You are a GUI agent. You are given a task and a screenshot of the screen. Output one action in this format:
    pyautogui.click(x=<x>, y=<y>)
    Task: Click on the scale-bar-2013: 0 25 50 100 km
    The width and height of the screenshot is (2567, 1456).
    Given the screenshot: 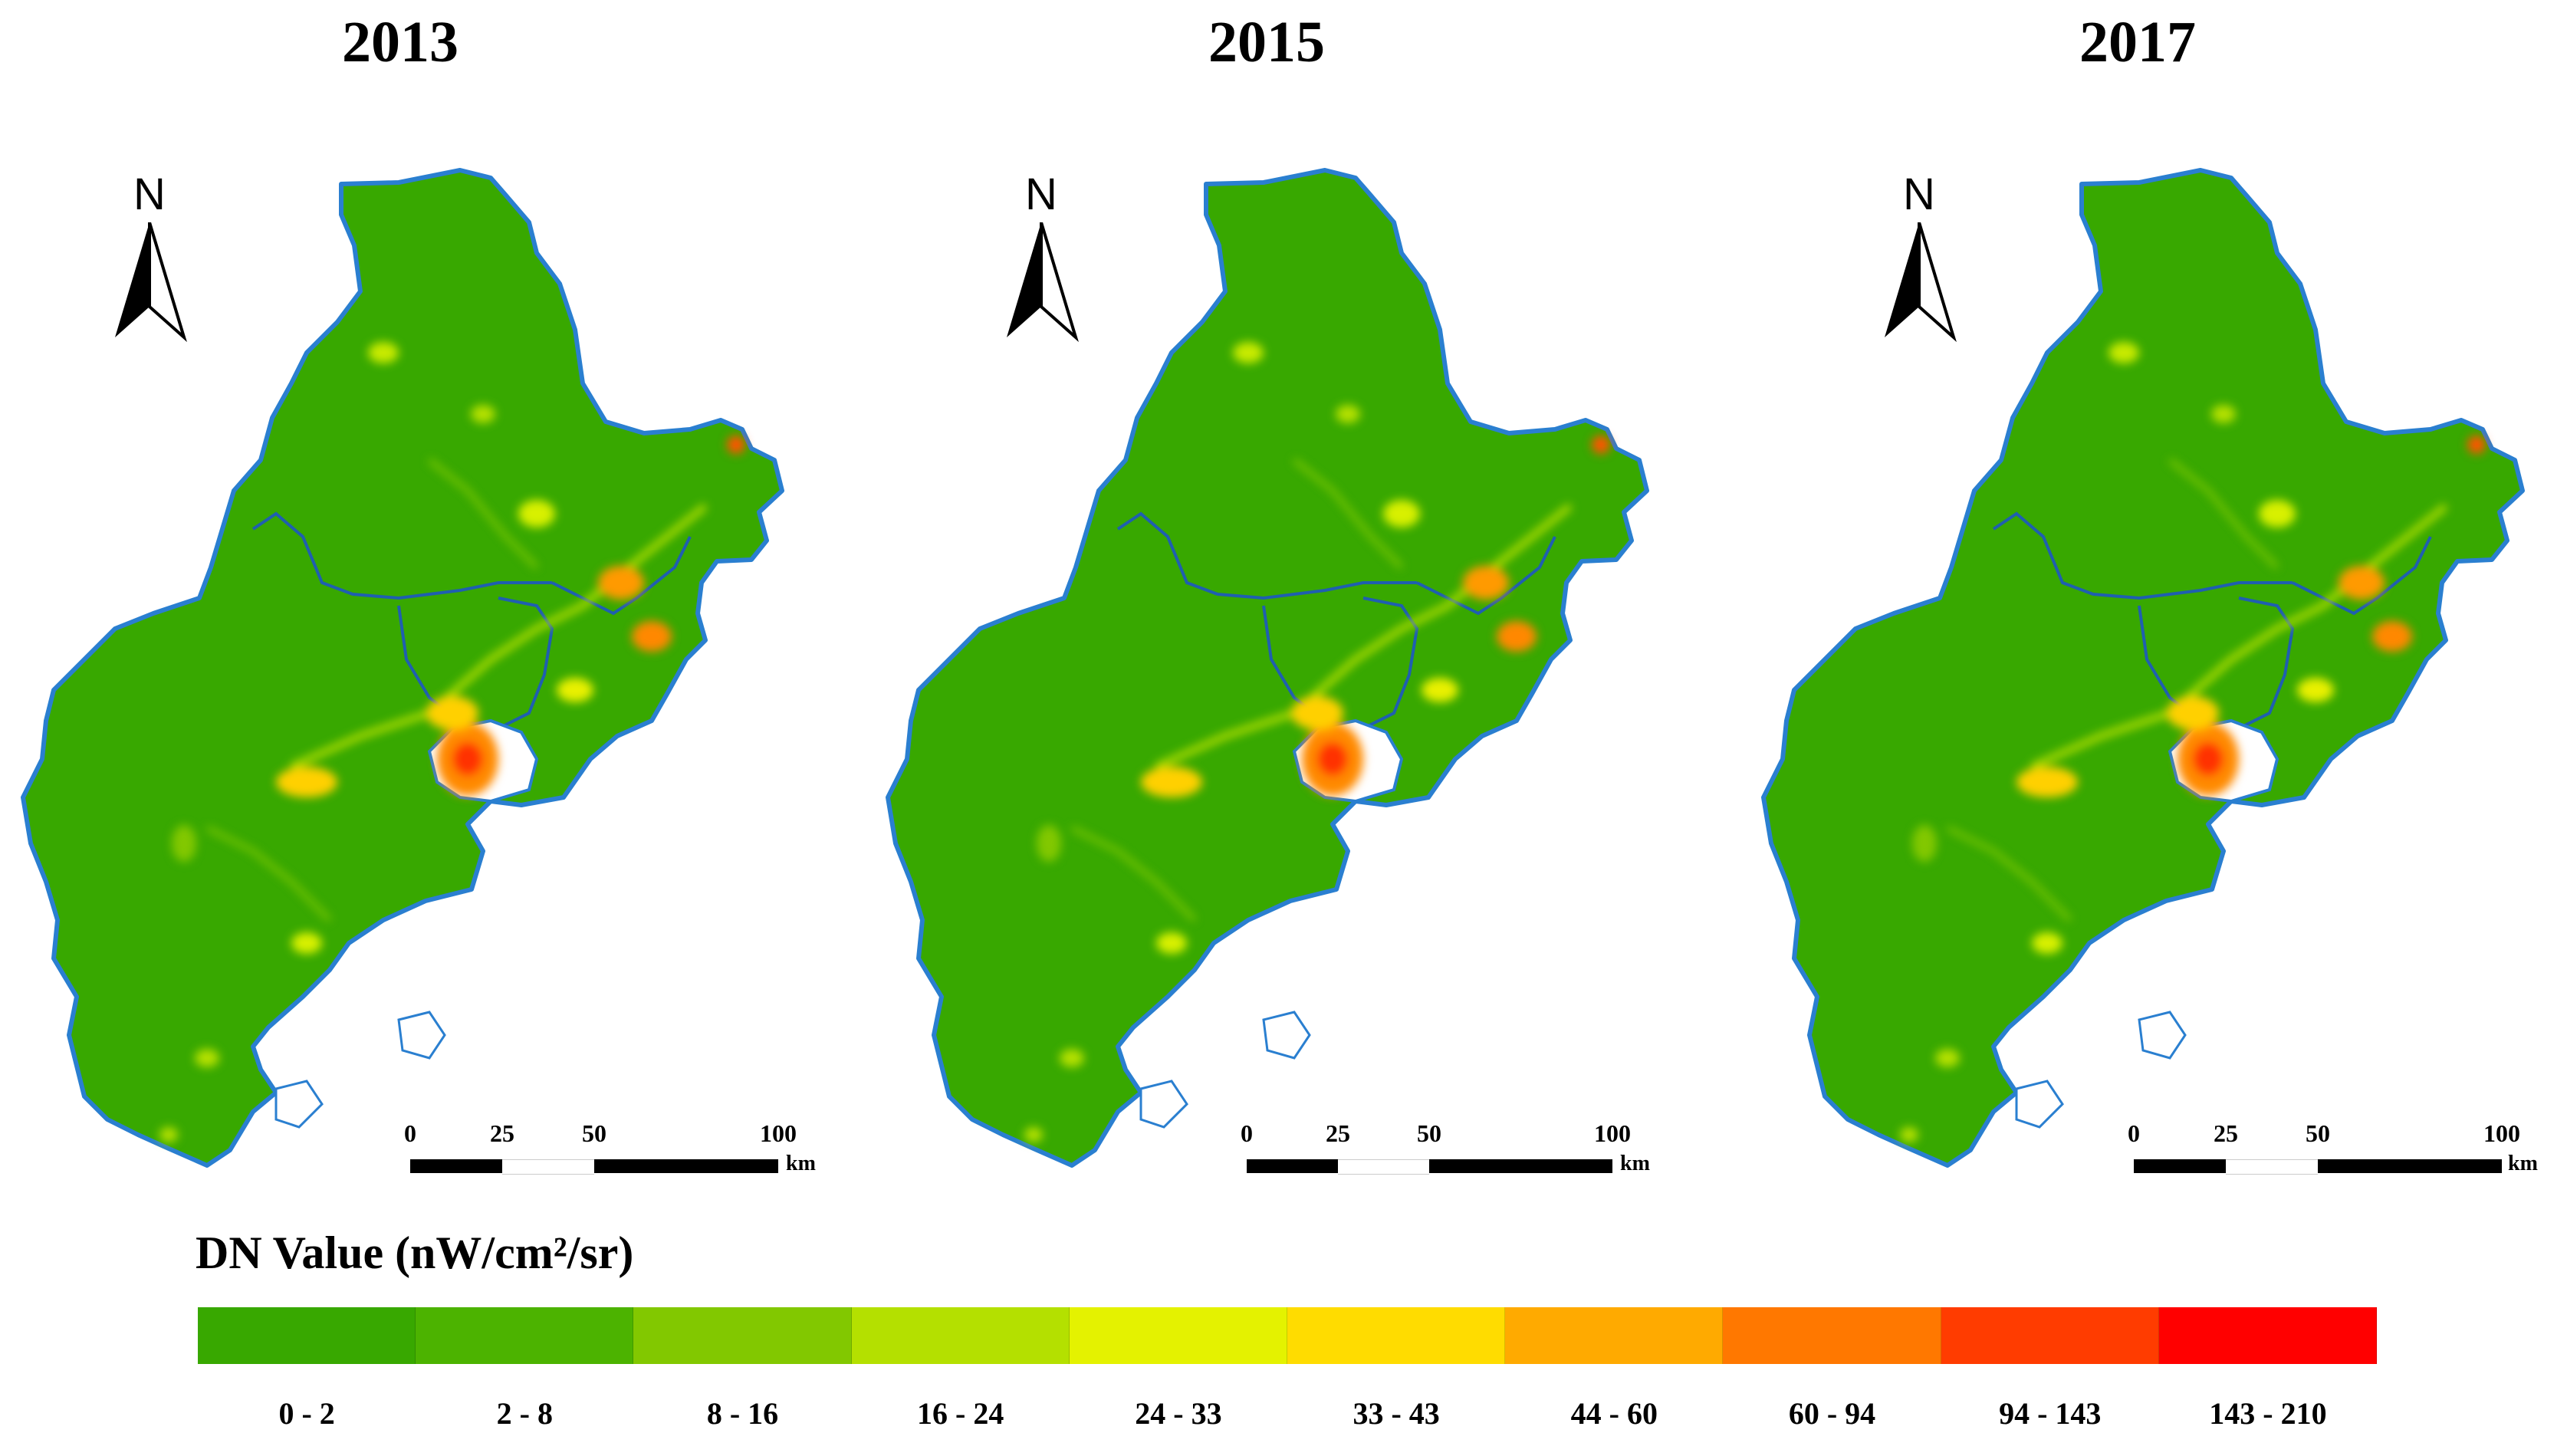 What is the action you would take?
    pyautogui.click(x=620, y=1150)
    